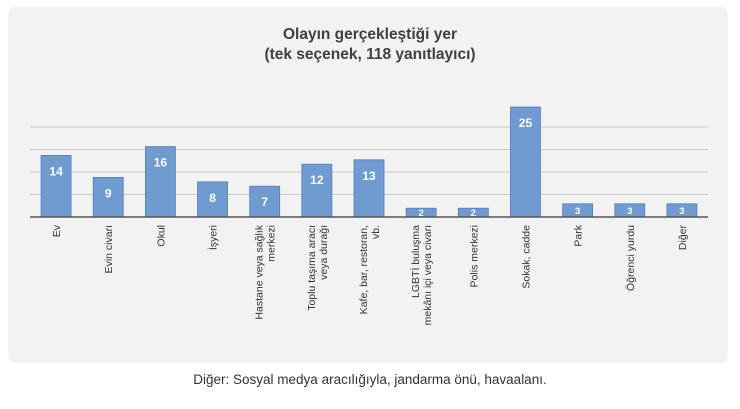  I want to click on category-label-line: Park, so click(579, 235).